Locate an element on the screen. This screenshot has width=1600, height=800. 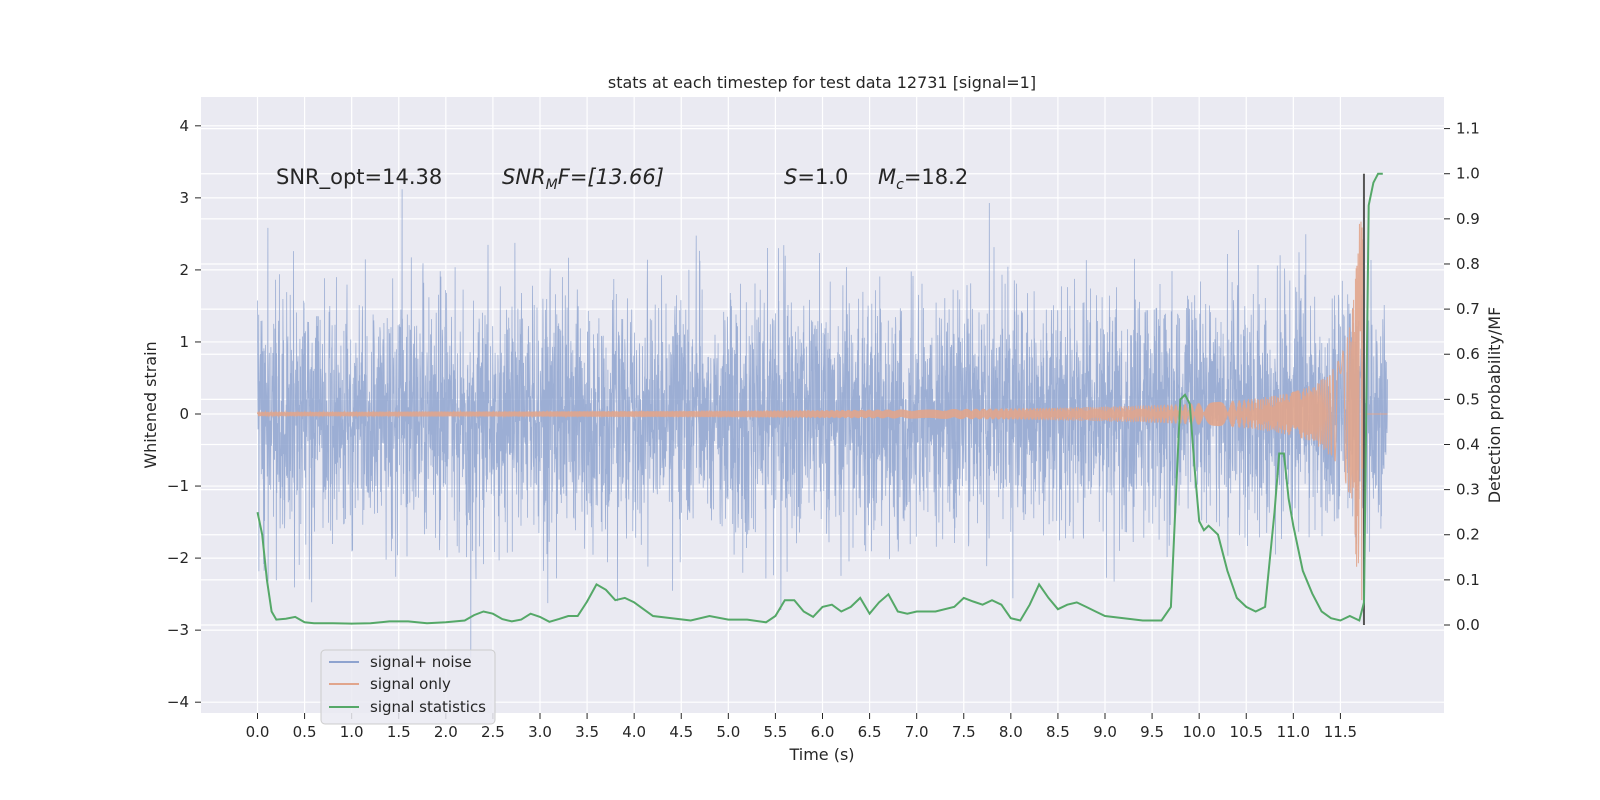
y-tick-label: 2 is located at coordinates (184, 270).